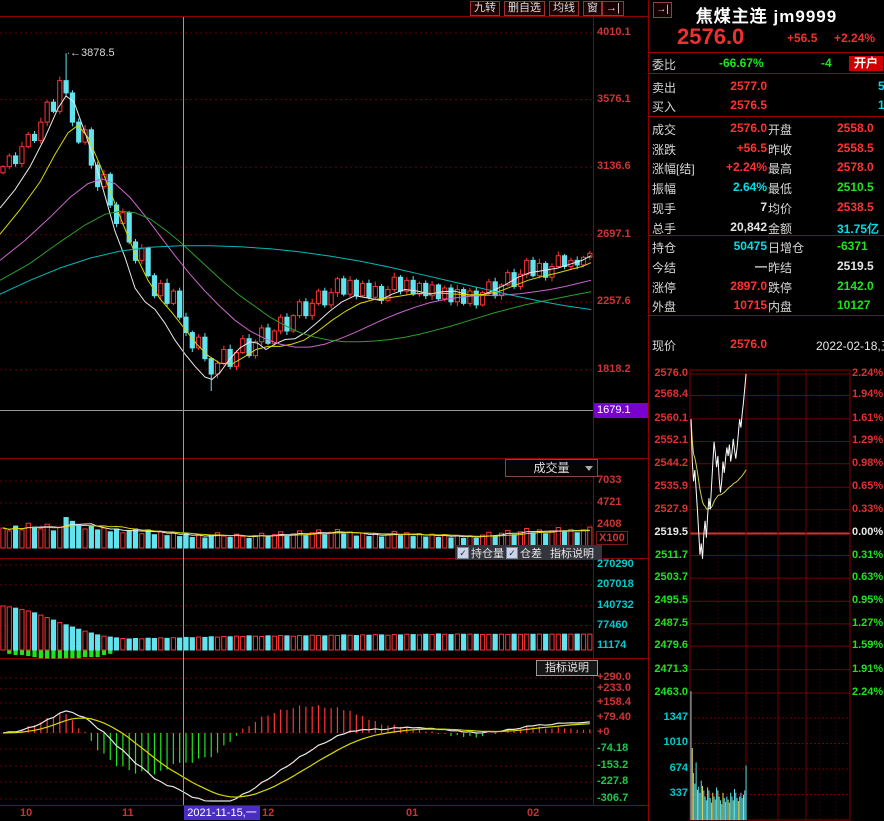  Describe the element at coordinates (750, 246) in the screenshot. I see `quote-value: 50475` at that location.